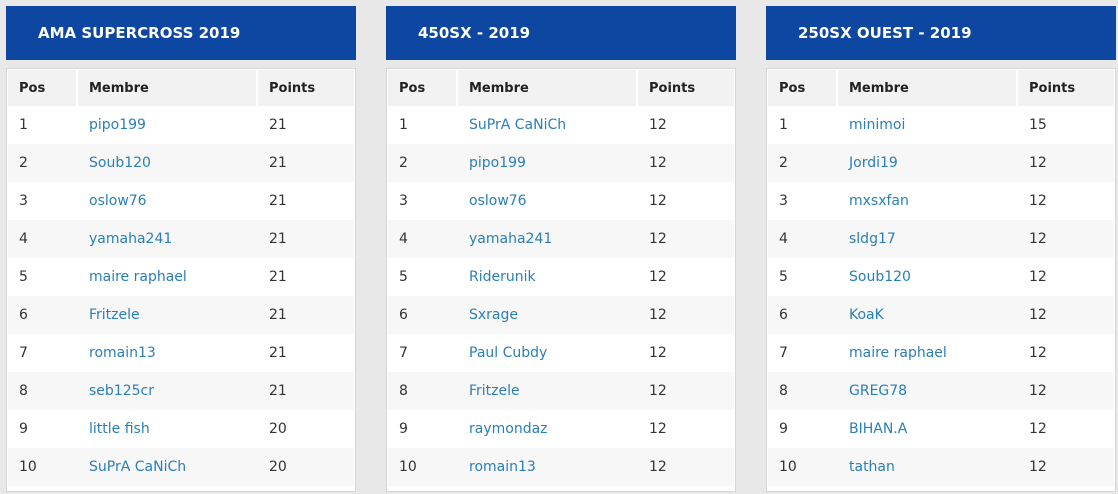 Image resolution: width=1118 pixels, height=494 pixels. Describe the element at coordinates (877, 125) in the screenshot. I see `member-link: minimoi` at that location.